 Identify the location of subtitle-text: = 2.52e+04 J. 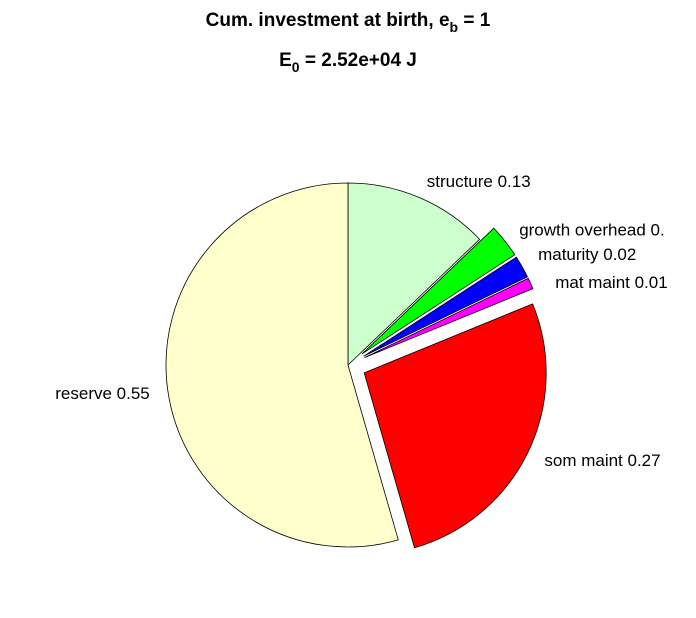
(358, 60).